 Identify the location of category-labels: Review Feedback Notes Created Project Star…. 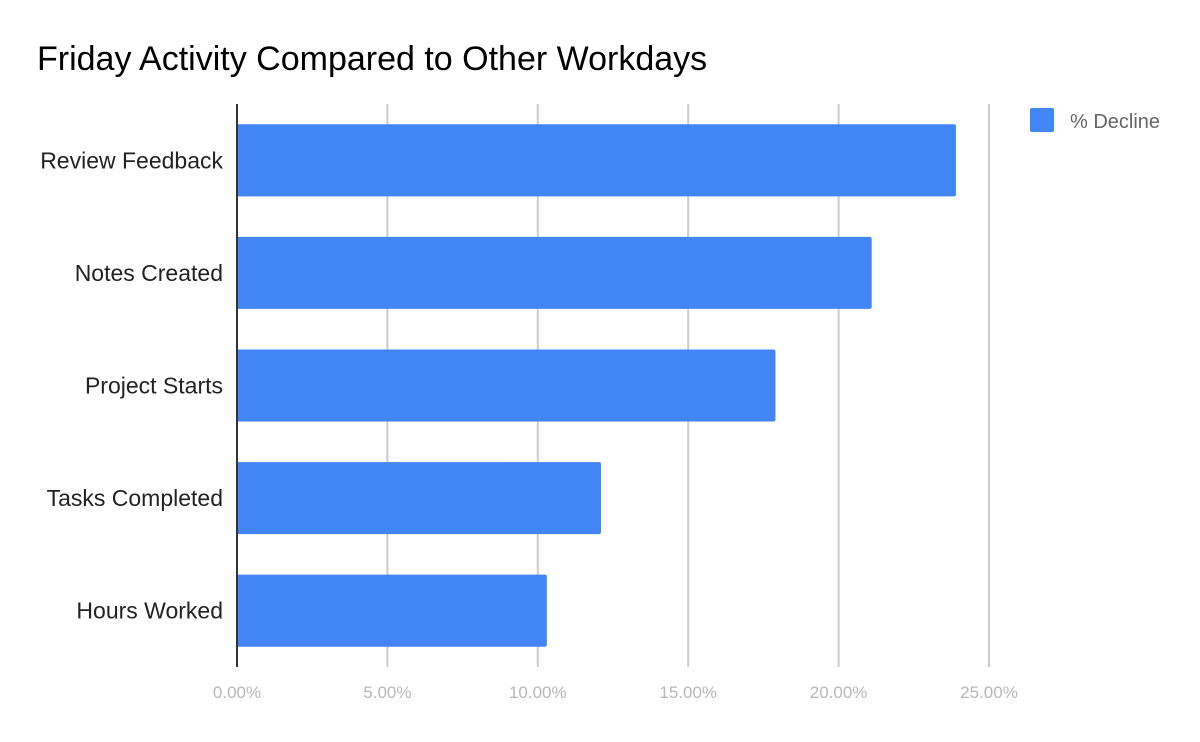
(131, 385).